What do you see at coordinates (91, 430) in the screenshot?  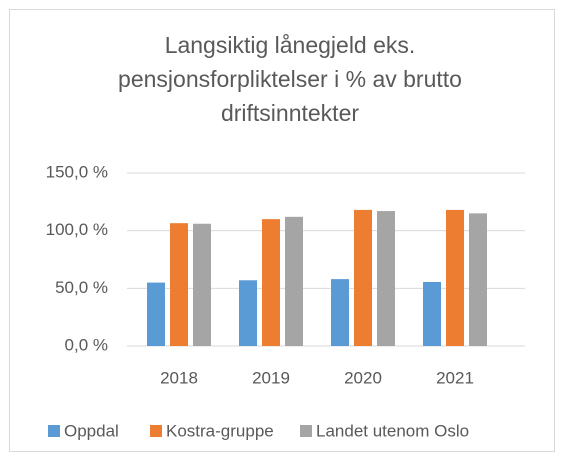 I see `legend-label: Oppdal` at bounding box center [91, 430].